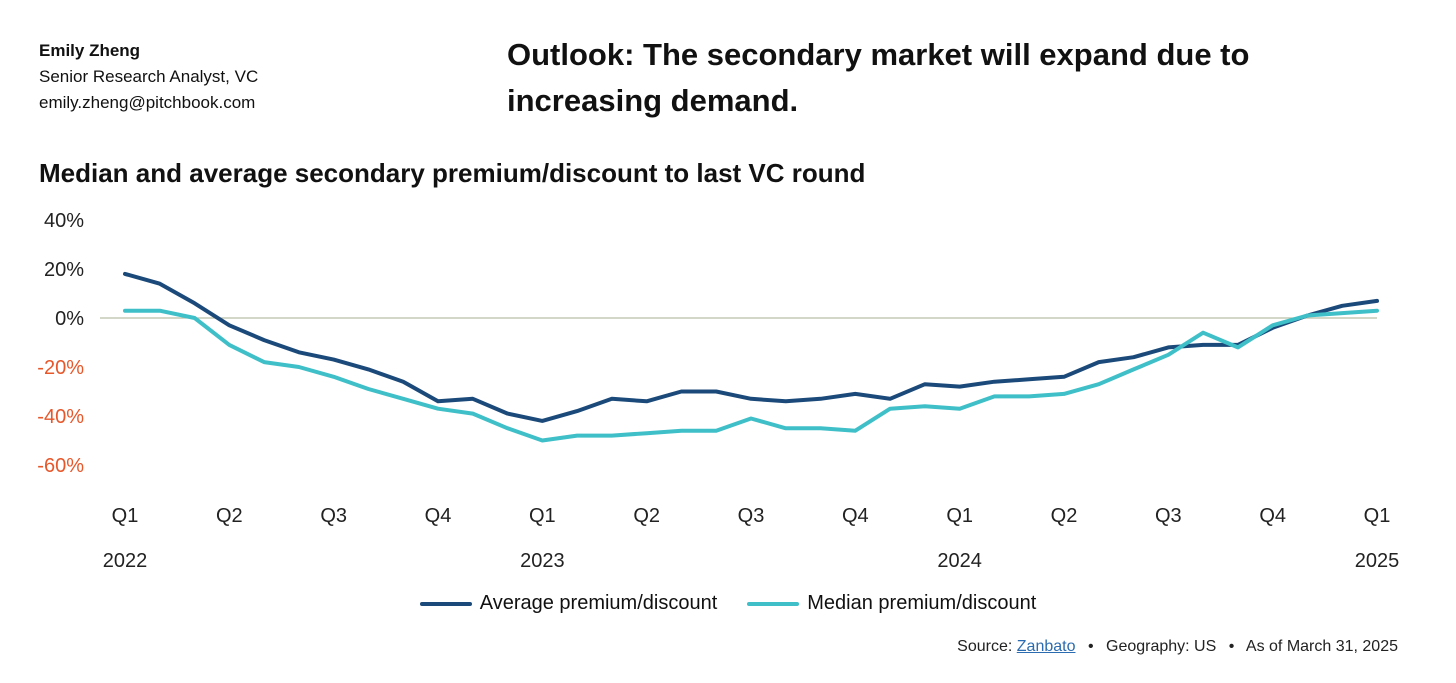 Image resolution: width=1456 pixels, height=683 pixels. What do you see at coordinates (959, 561) in the screenshot?
I see `x-year-label: 2024` at bounding box center [959, 561].